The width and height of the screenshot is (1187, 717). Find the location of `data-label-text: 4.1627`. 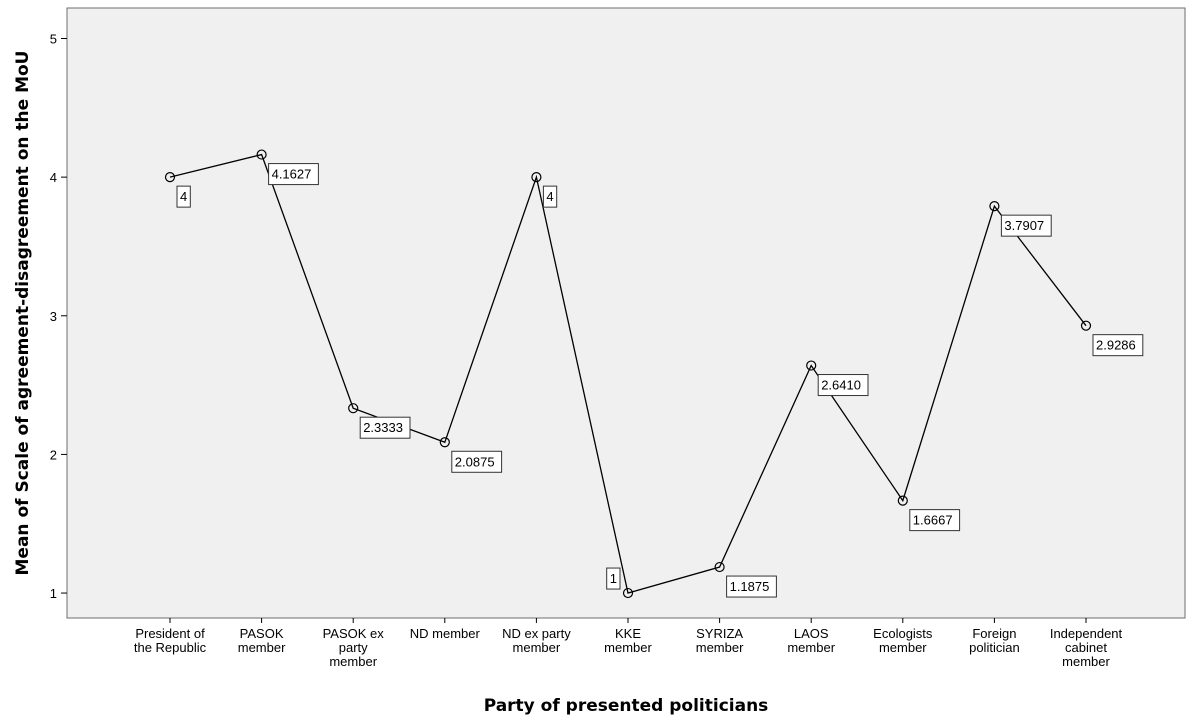

data-label-text: 4.1627 is located at coordinates (292, 174).